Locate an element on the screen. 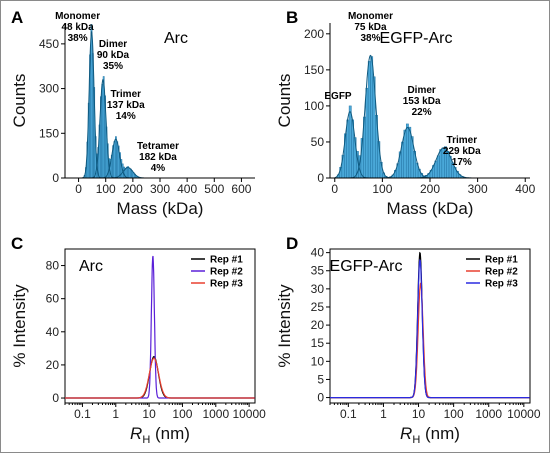 This screenshot has width=550, height=453. peak-annotation: Dimer is located at coordinates (113, 44).